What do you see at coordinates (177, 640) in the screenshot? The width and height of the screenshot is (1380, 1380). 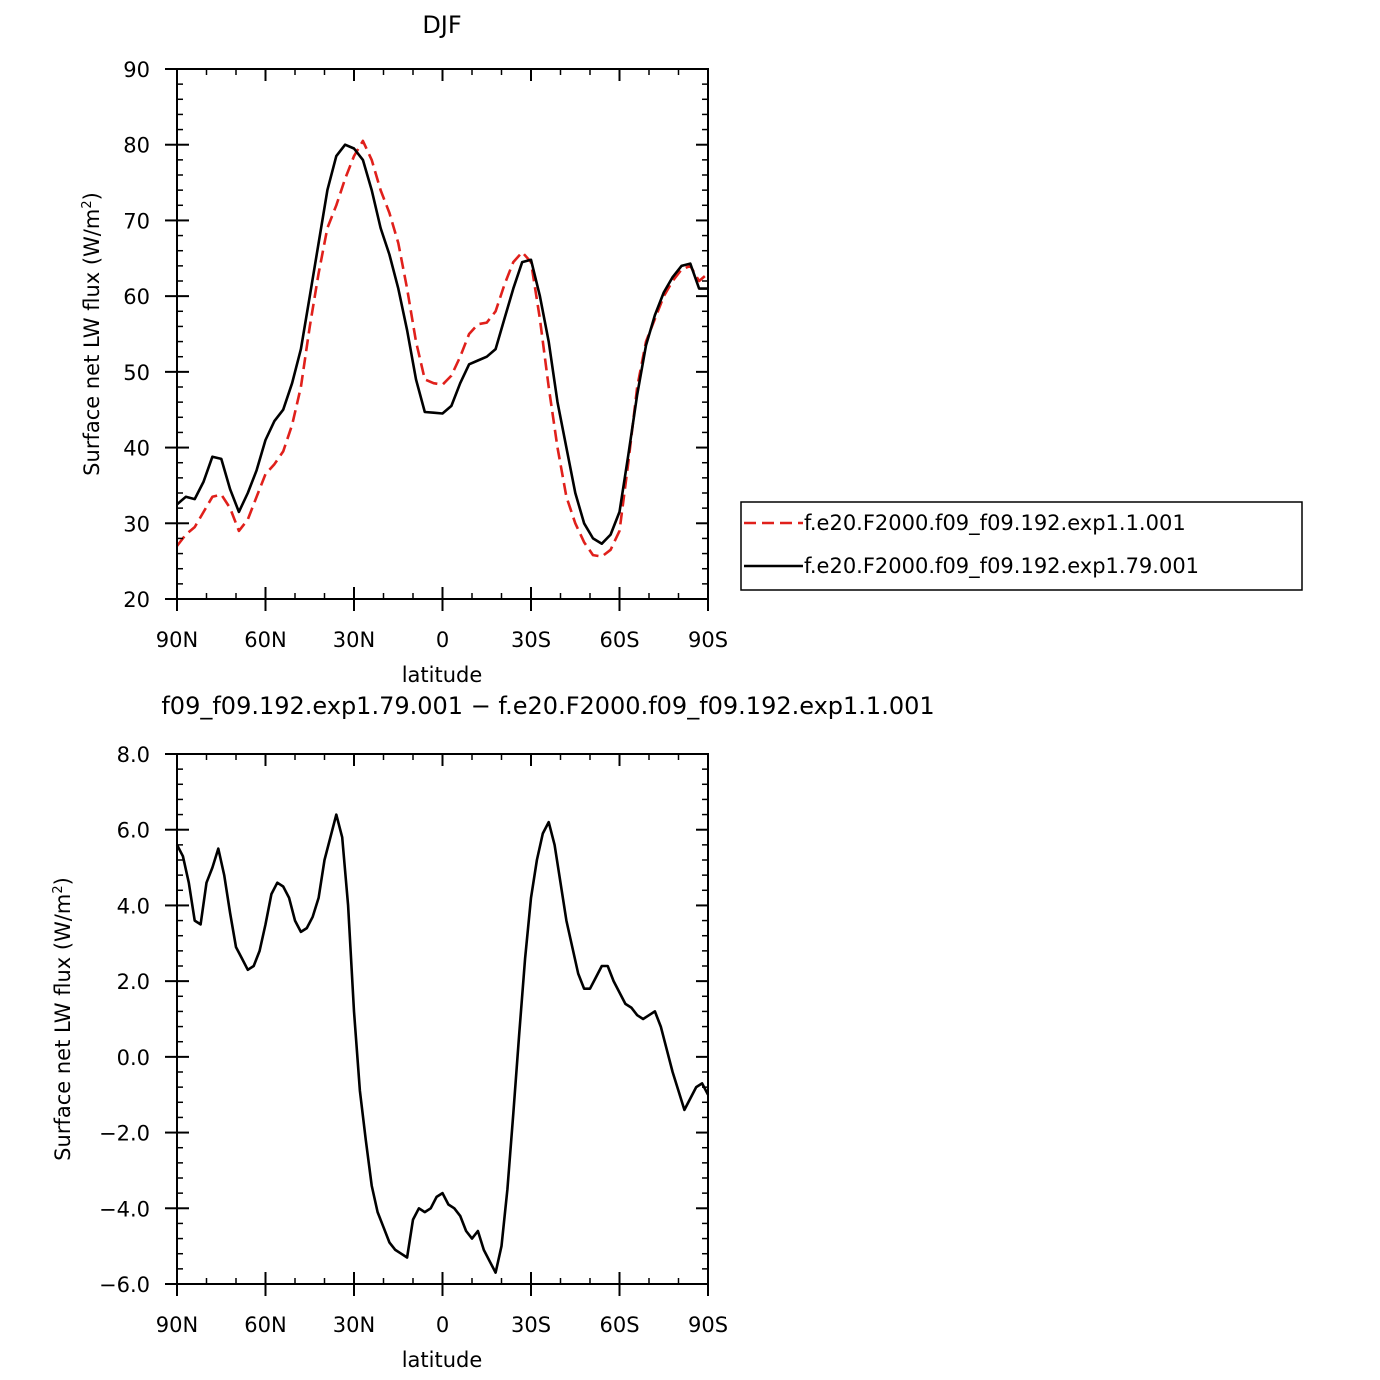 I see `top-x-tick-label: 90N` at bounding box center [177, 640].